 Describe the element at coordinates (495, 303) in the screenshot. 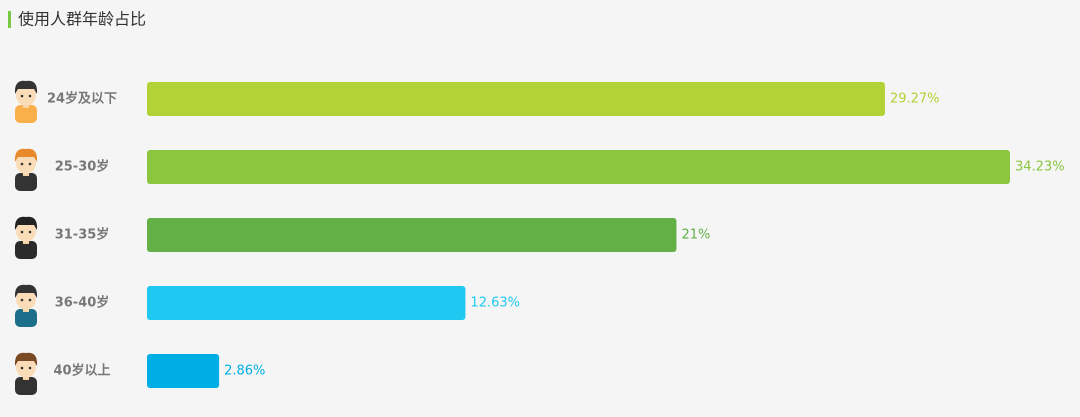

I see `value-label: 12.63%` at that location.